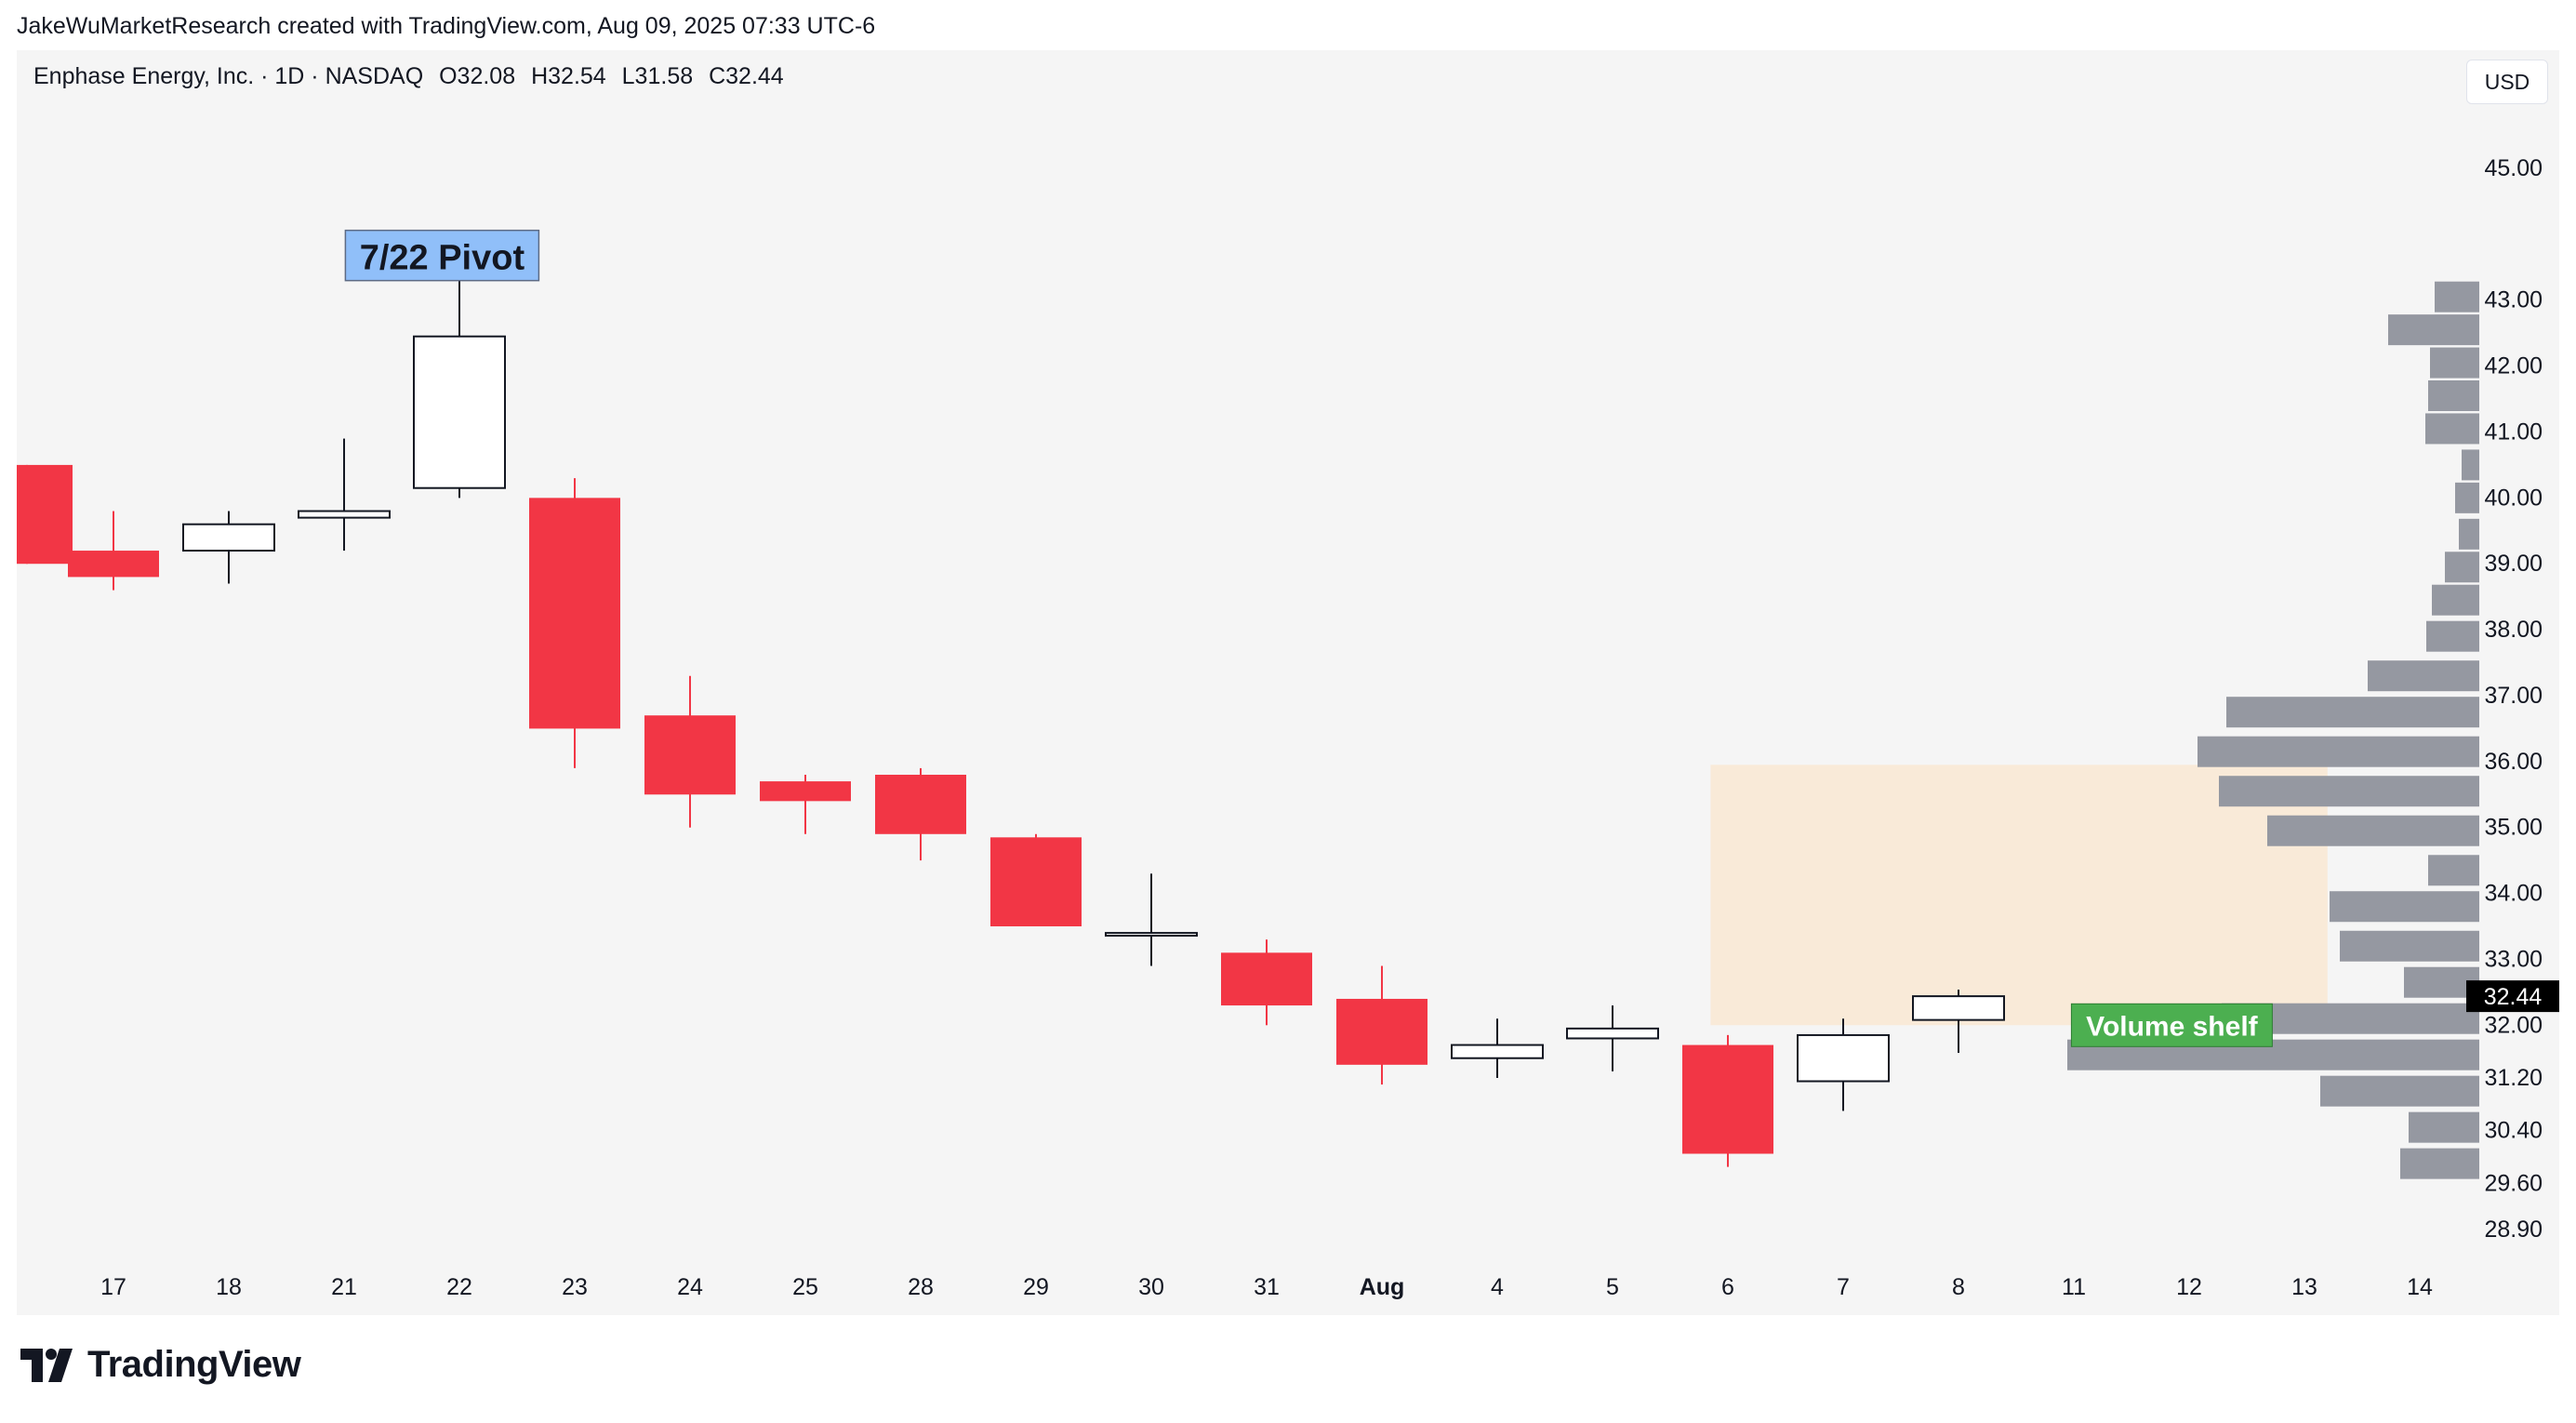 The width and height of the screenshot is (2576, 1423). What do you see at coordinates (2513, 894) in the screenshot?
I see `y-axis-label: 34.00` at bounding box center [2513, 894].